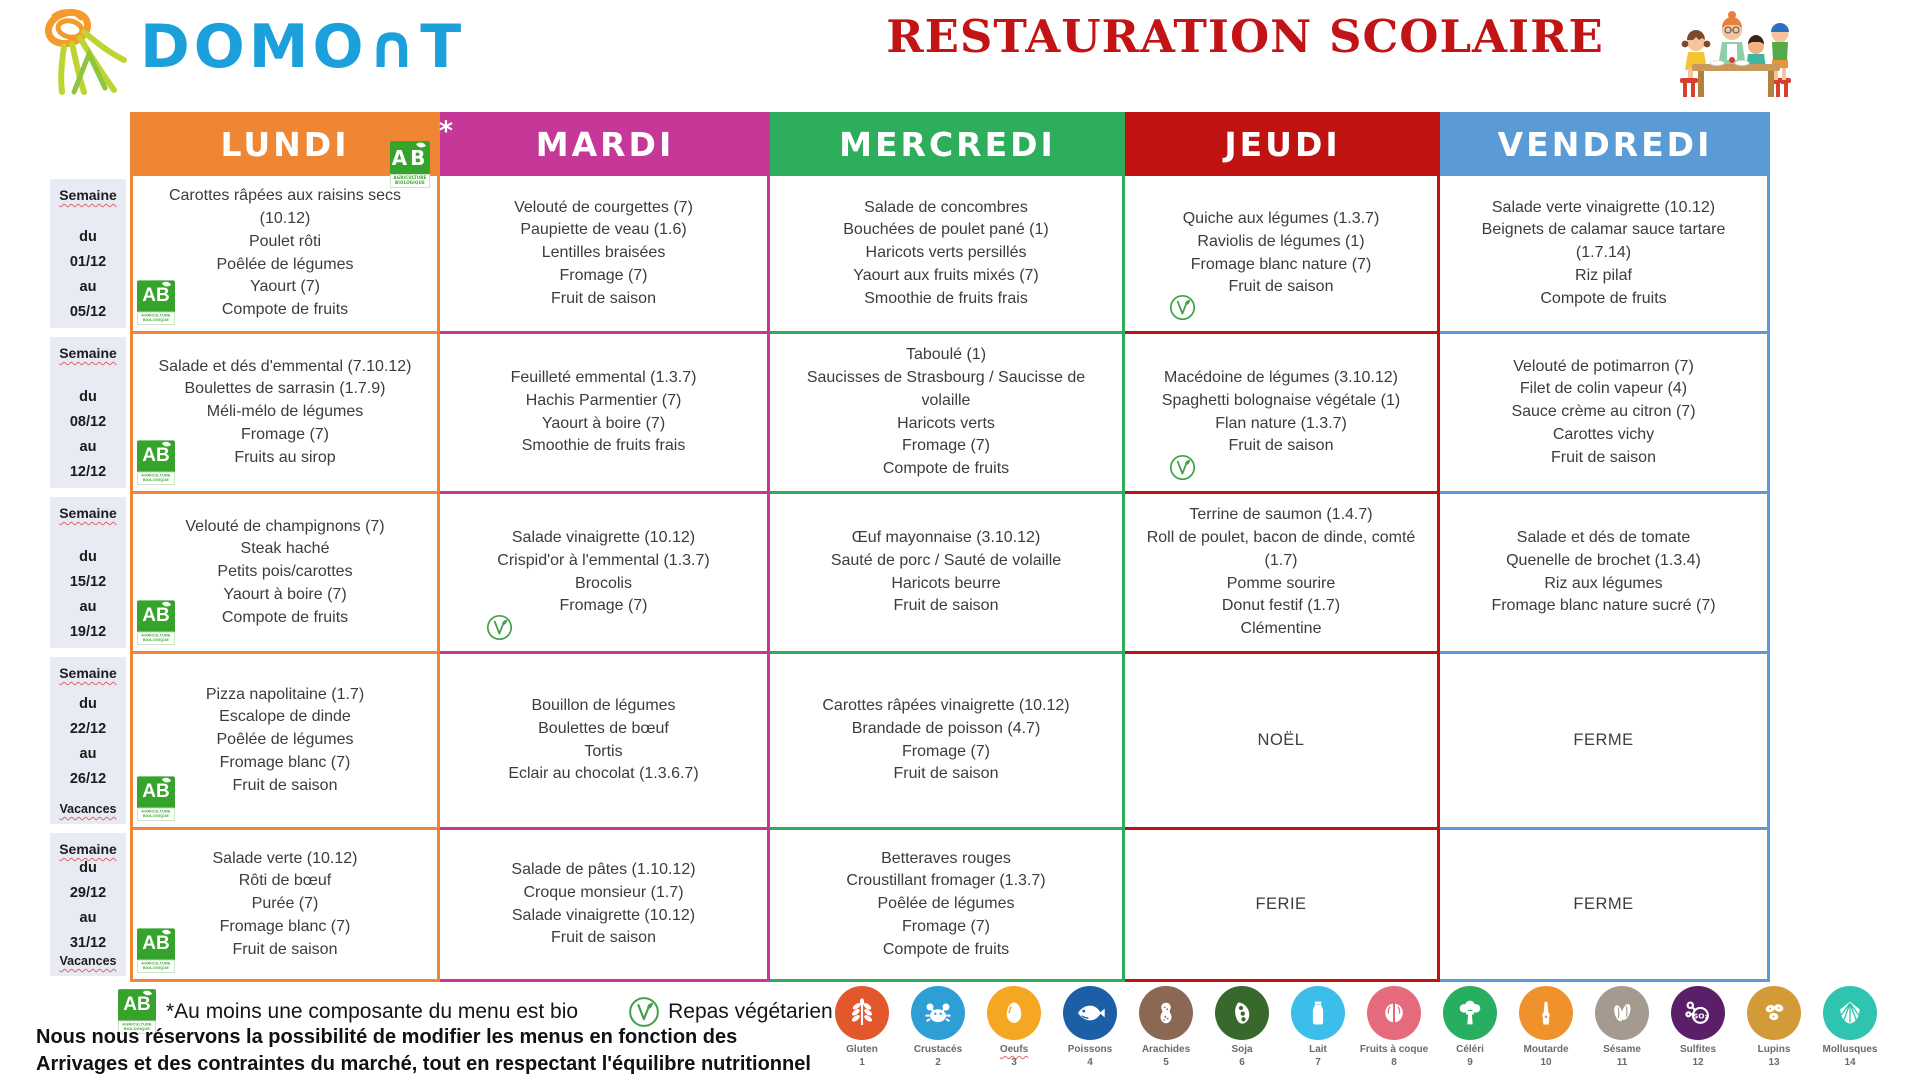  What do you see at coordinates (285, 926) in the screenshot?
I see `menu-item: Fromage blanc (7)` at bounding box center [285, 926].